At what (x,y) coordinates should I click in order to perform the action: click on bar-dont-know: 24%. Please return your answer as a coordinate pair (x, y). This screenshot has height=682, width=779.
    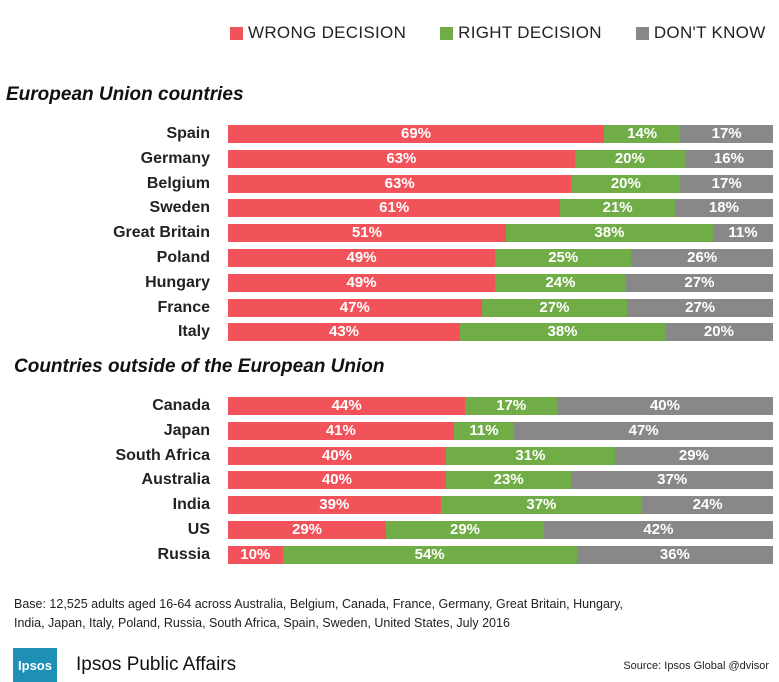
    Looking at the image, I should click on (707, 505).